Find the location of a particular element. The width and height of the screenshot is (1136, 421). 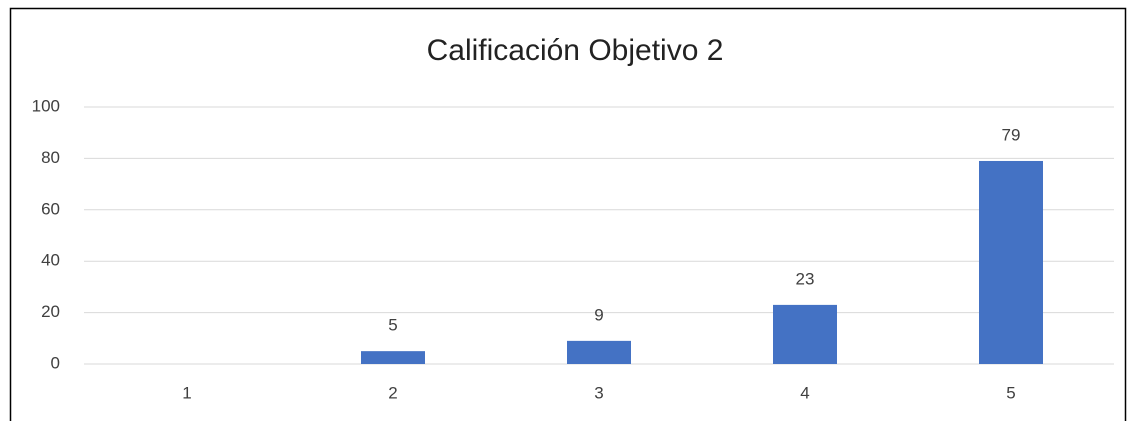

x-tick-label: 4 is located at coordinates (804, 392).